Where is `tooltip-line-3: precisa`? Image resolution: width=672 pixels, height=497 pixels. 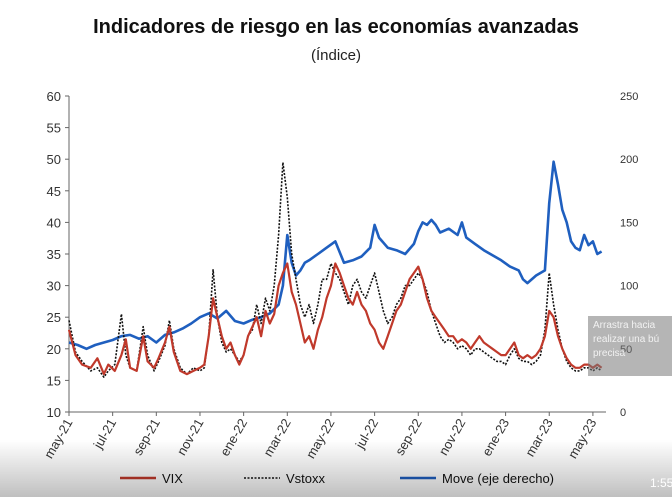 tooltip-line-3: precisa is located at coordinates (609, 353).